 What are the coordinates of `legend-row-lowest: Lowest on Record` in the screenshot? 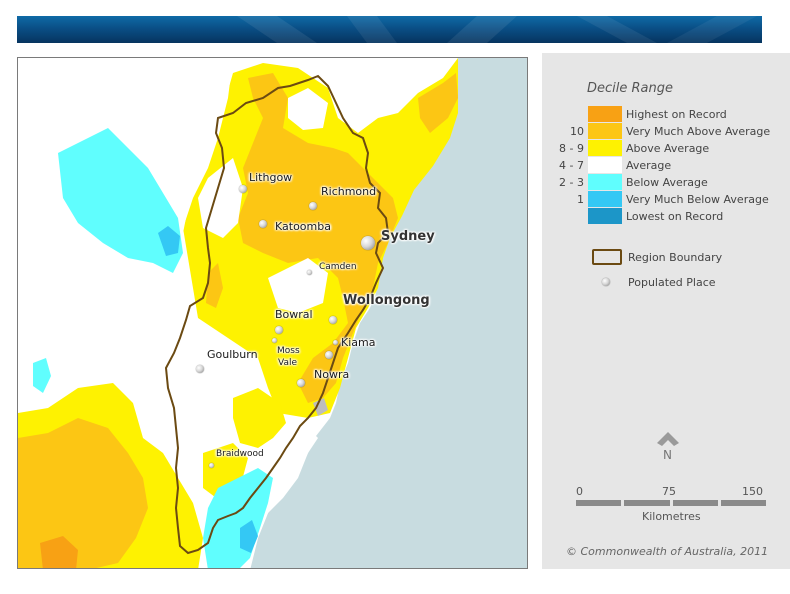 It's located at (666, 216).